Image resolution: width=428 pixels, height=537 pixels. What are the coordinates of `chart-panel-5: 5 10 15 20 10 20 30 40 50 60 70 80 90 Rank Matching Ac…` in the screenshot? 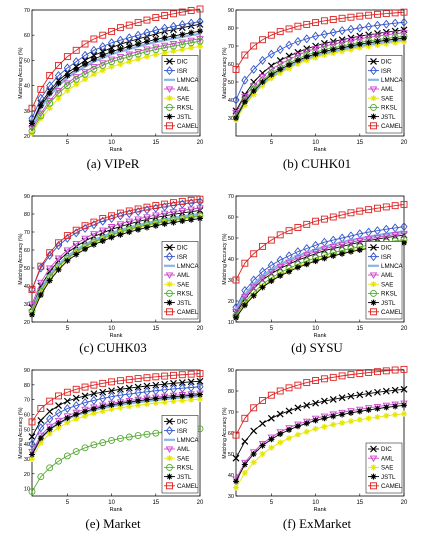 It's located at (111, 440).